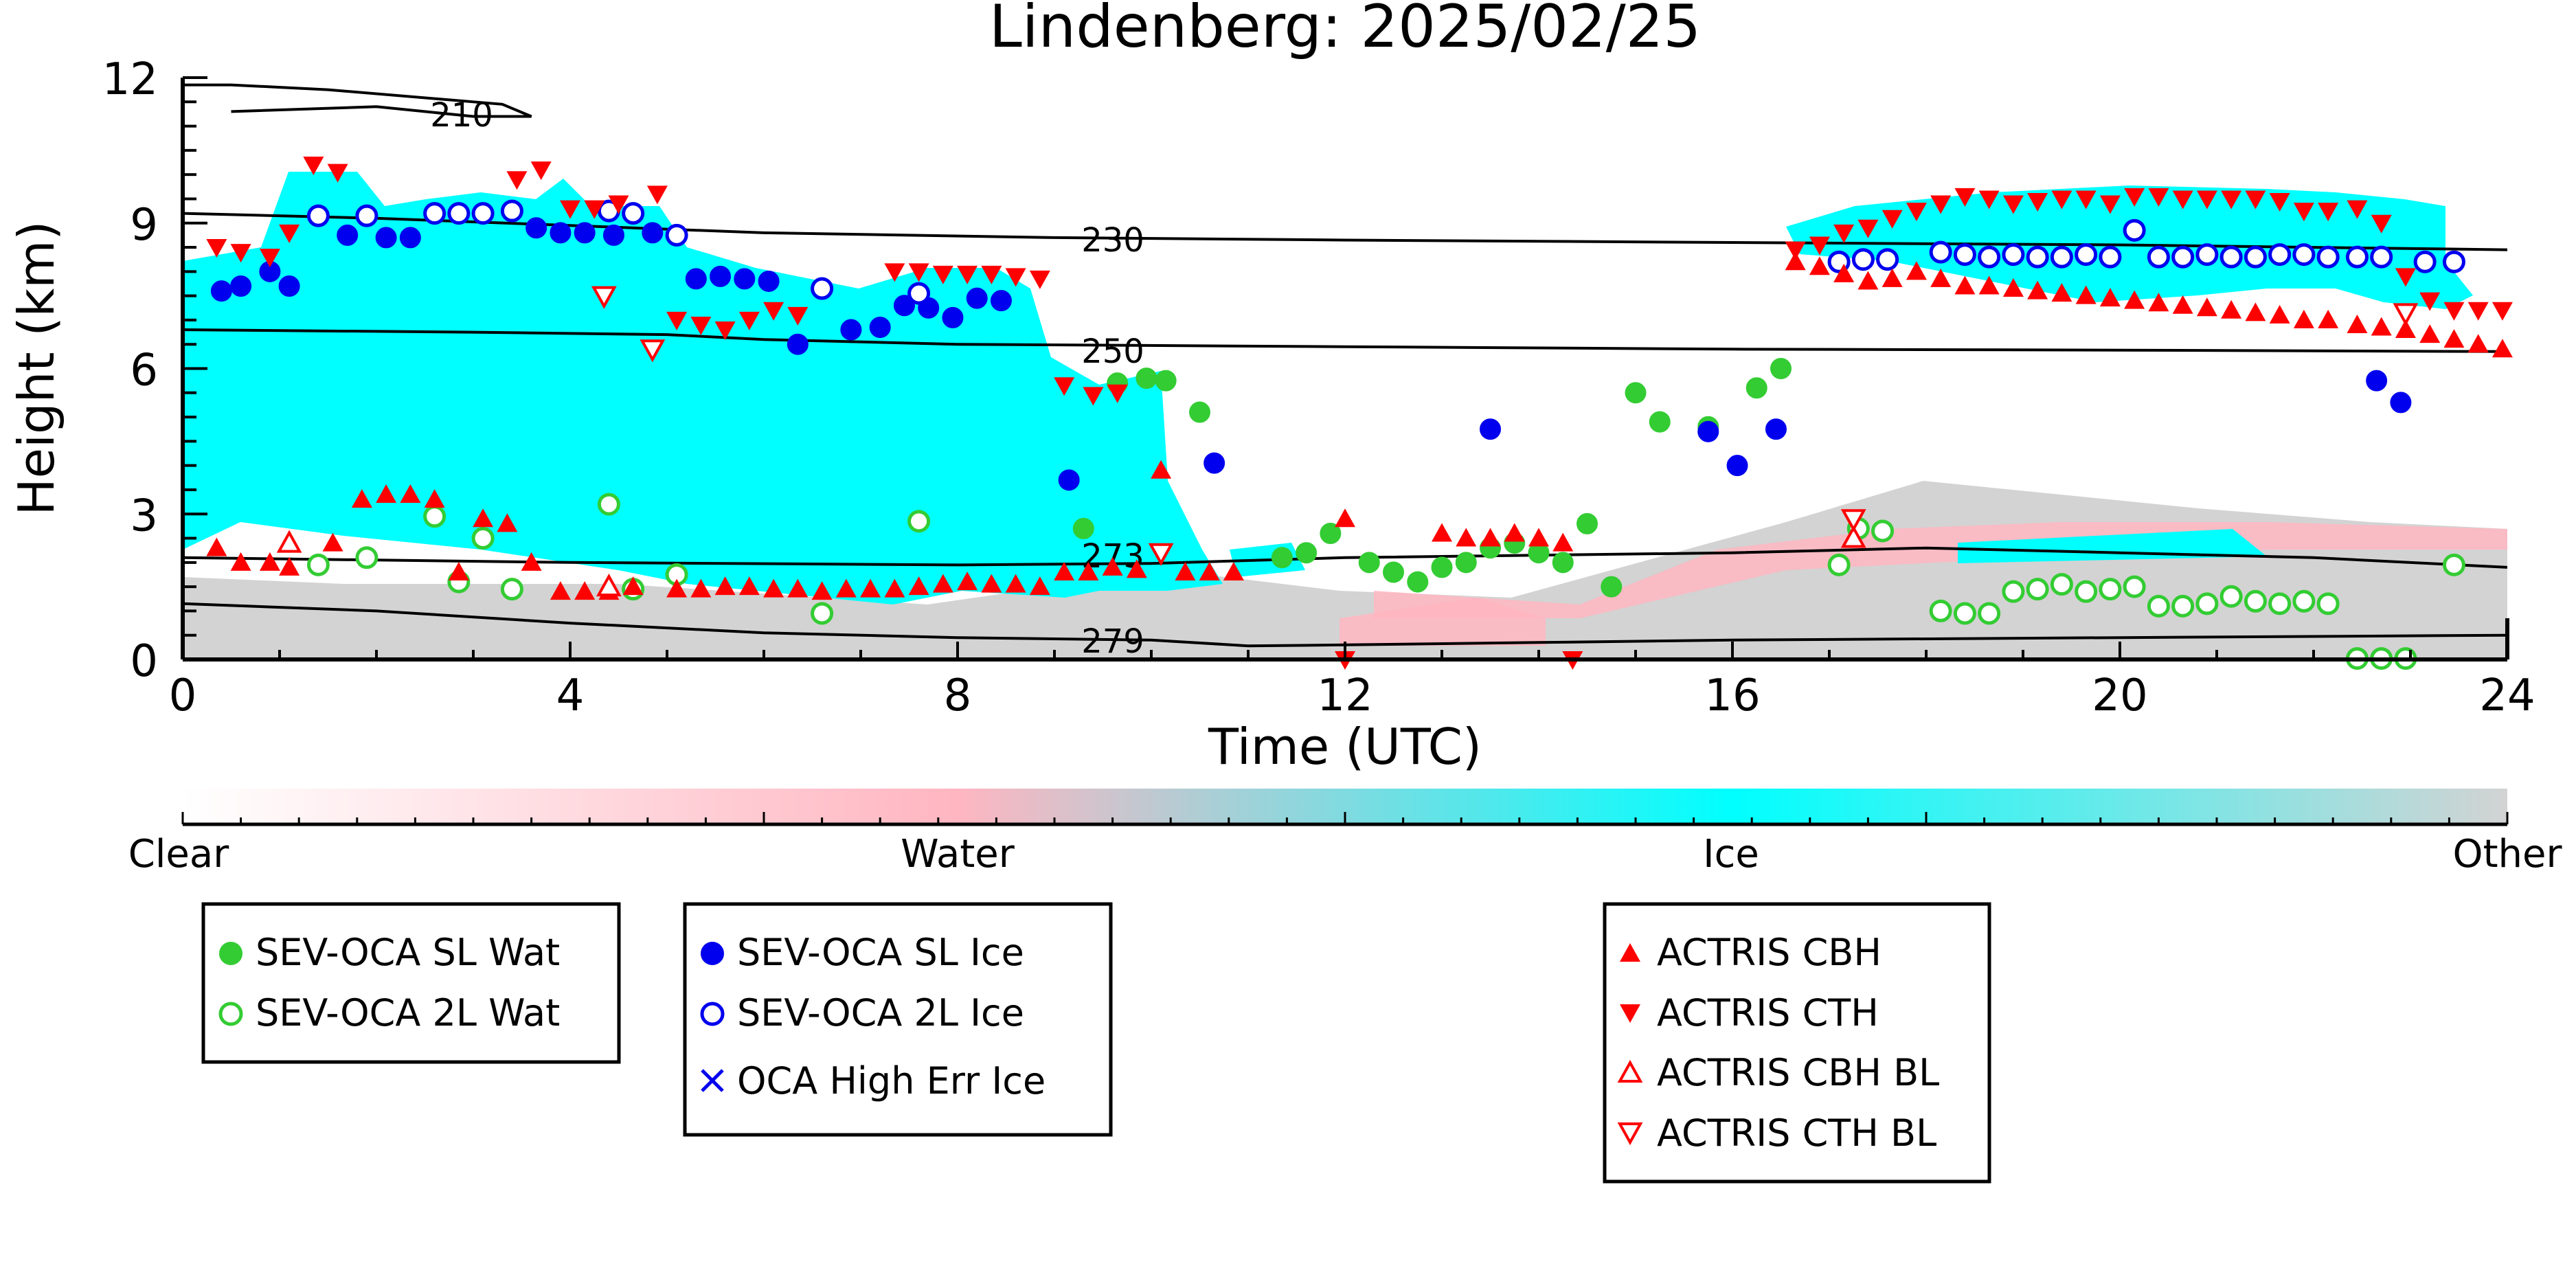 The width and height of the screenshot is (2576, 1288). What do you see at coordinates (958, 695) in the screenshot?
I see `x-tick-label: 8` at bounding box center [958, 695].